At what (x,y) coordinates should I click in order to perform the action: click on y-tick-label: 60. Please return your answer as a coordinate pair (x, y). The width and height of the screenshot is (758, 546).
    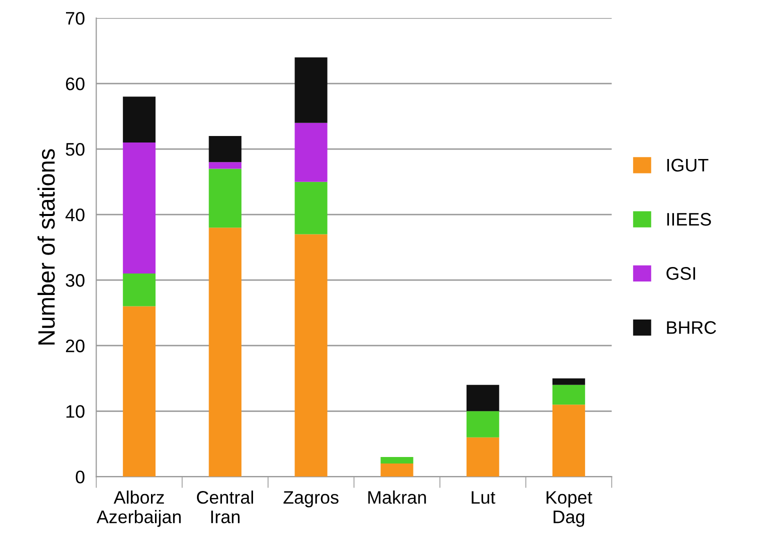
    Looking at the image, I should click on (75, 83).